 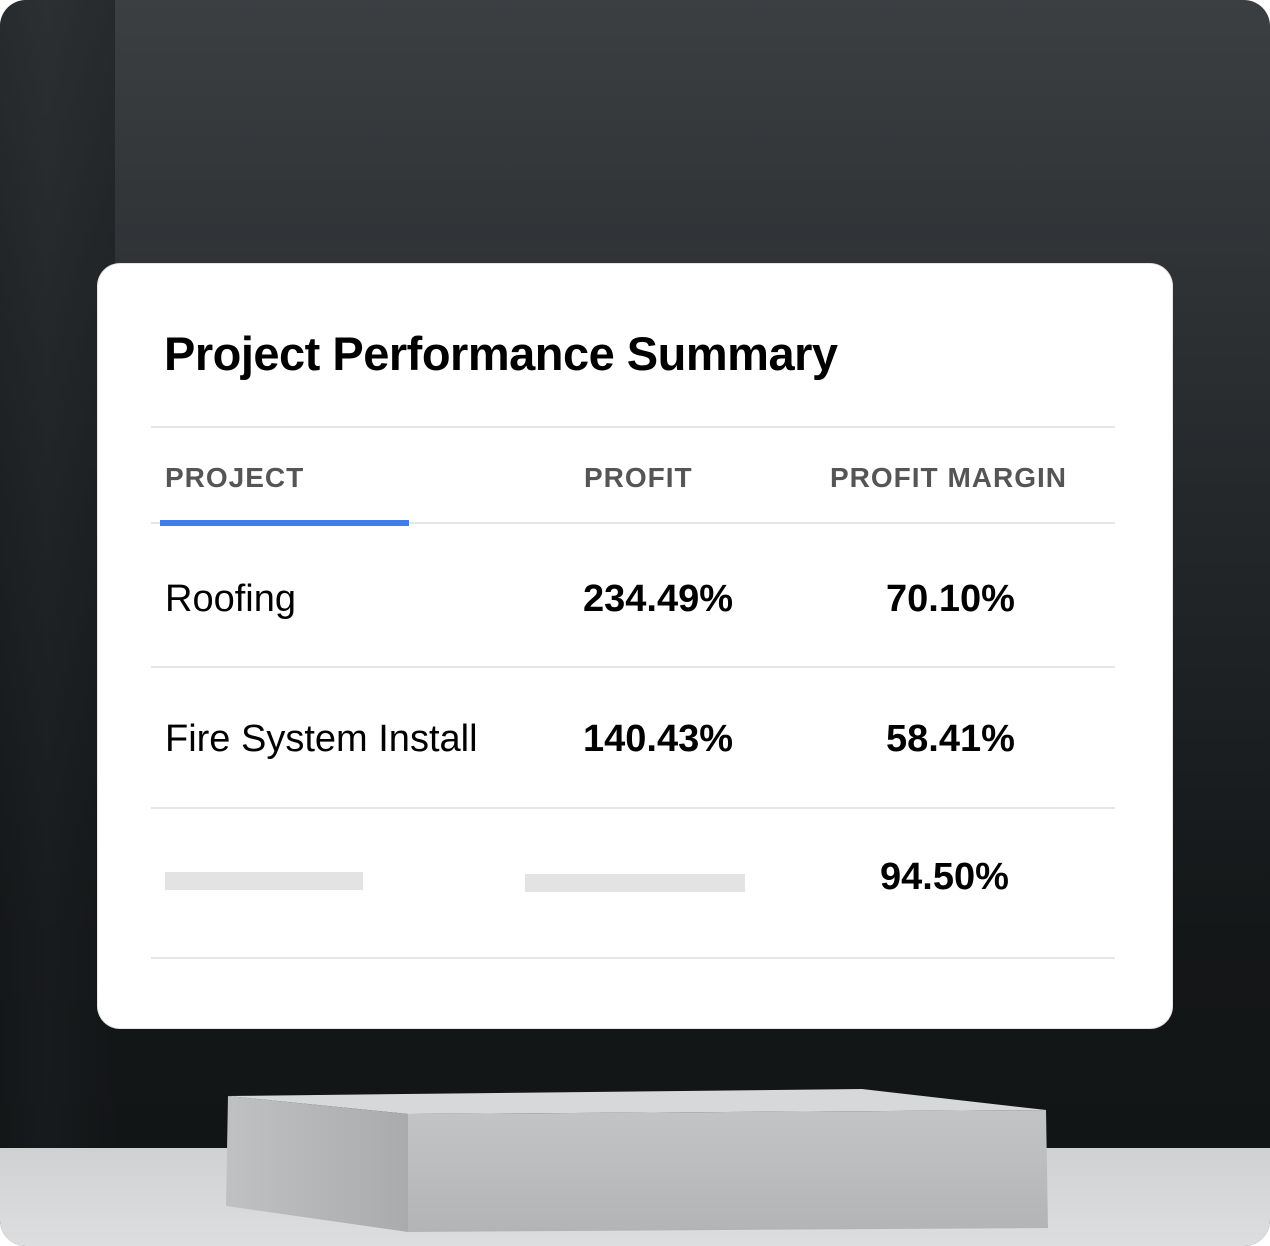 I want to click on profit-value: 234.49%, so click(x=658, y=599).